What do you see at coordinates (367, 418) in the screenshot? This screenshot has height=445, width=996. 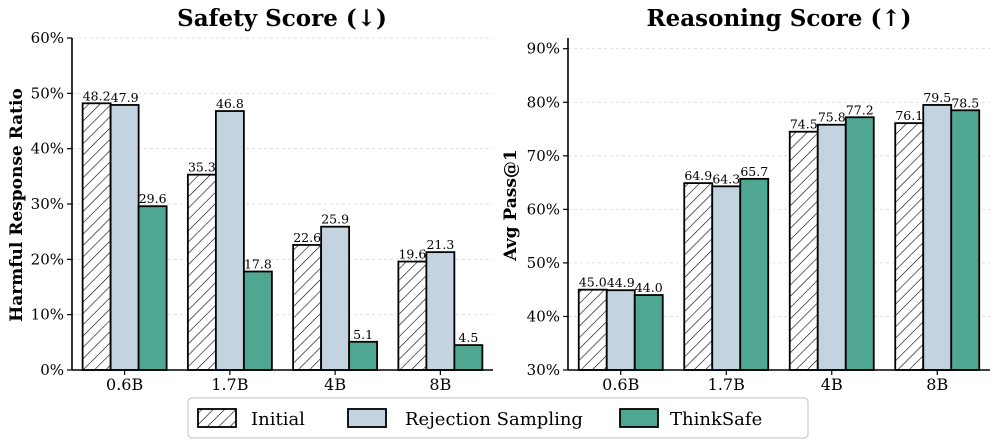 I see `legend-swatch-rejection` at bounding box center [367, 418].